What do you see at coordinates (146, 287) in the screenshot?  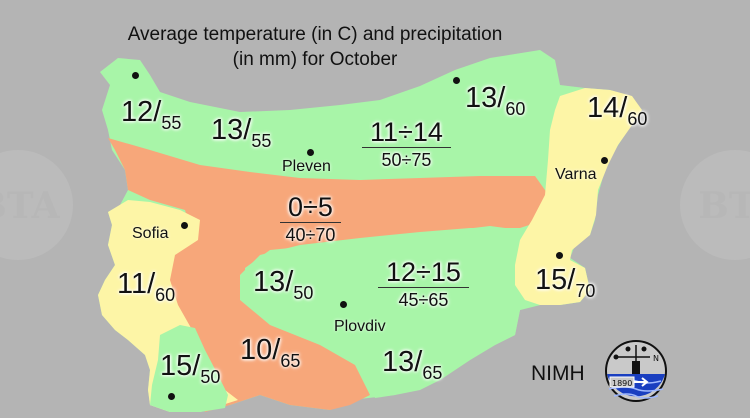 I see `region-label-sofia-west: 11/60` at bounding box center [146, 287].